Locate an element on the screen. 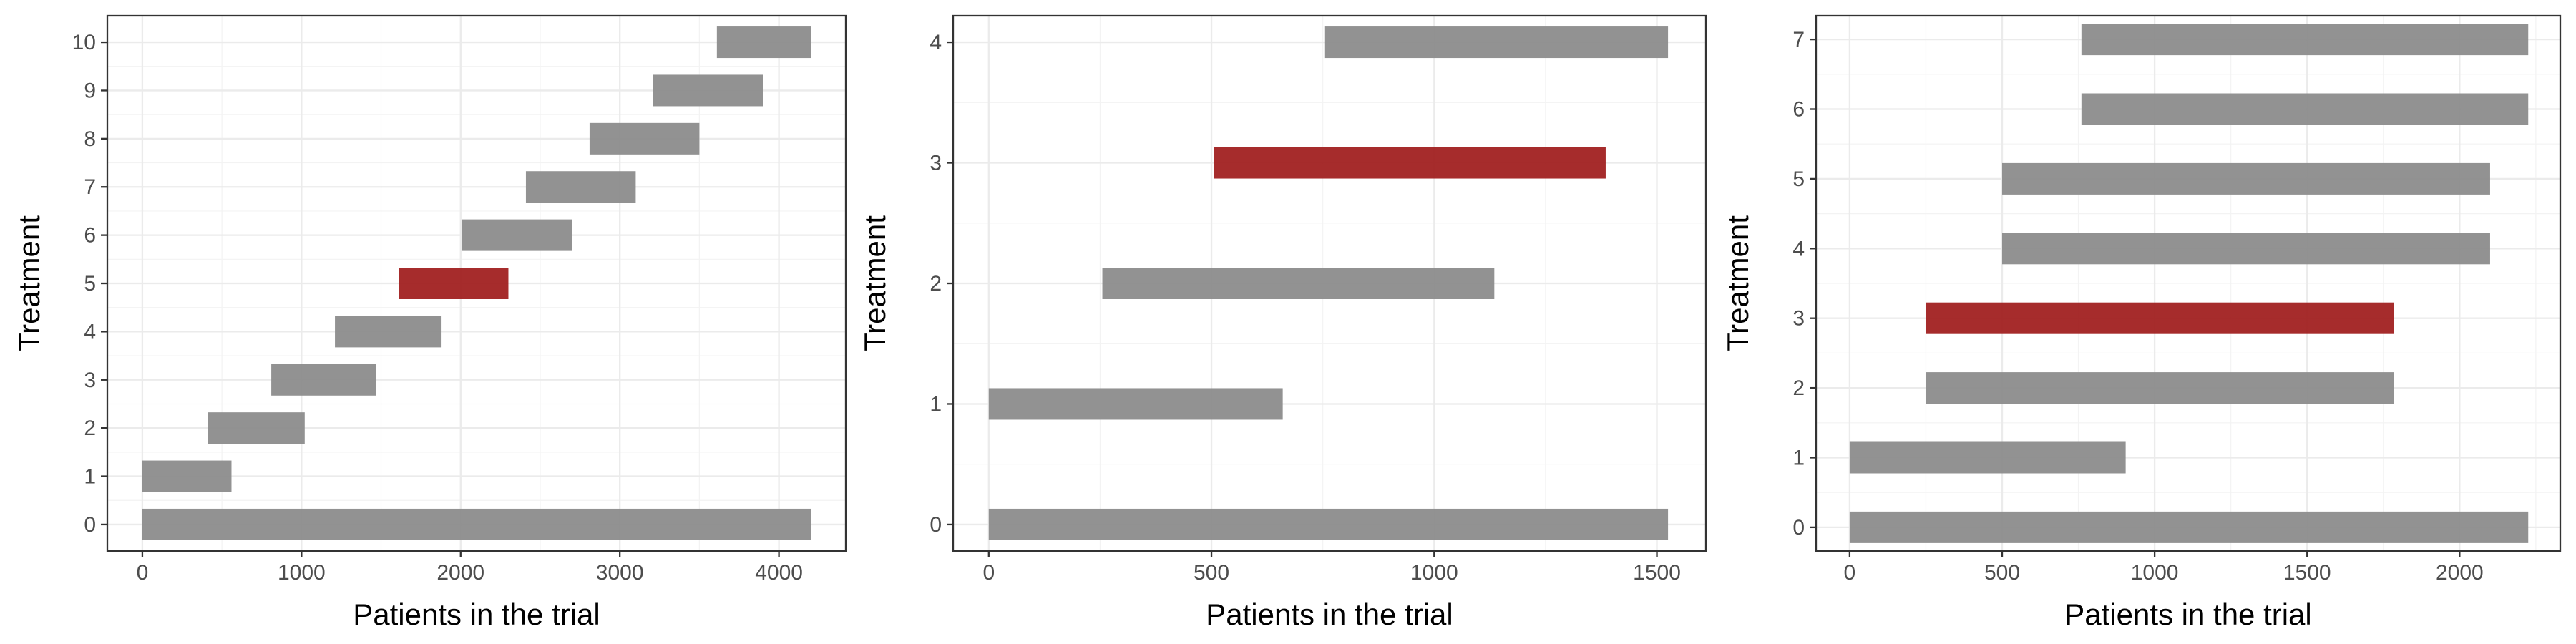 The image size is (2576, 644). y-tick-label: 10 is located at coordinates (84, 42).